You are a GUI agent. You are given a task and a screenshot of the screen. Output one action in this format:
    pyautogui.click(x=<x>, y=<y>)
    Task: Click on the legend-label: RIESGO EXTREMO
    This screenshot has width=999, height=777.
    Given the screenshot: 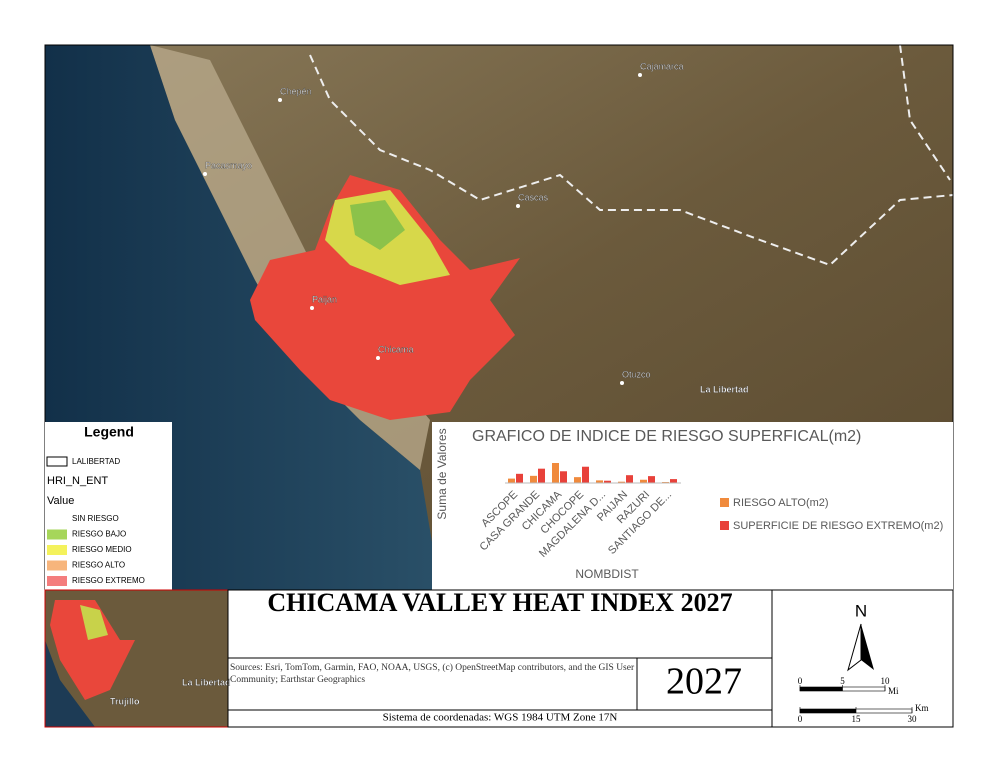 What is the action you would take?
    pyautogui.click(x=108, y=580)
    